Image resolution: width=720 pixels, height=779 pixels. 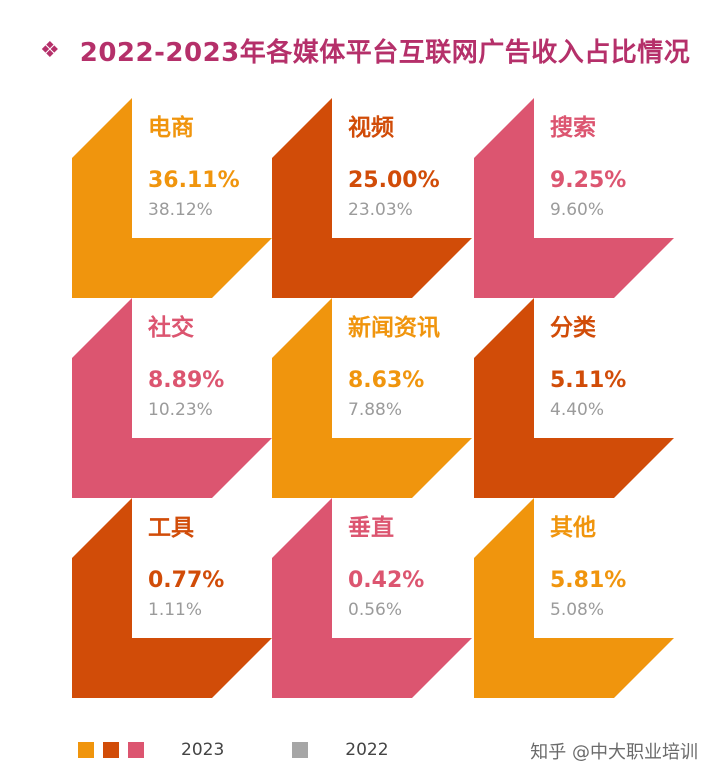 What do you see at coordinates (186, 580) in the screenshot?
I see `tile-value-2023: 0.77%` at bounding box center [186, 580].